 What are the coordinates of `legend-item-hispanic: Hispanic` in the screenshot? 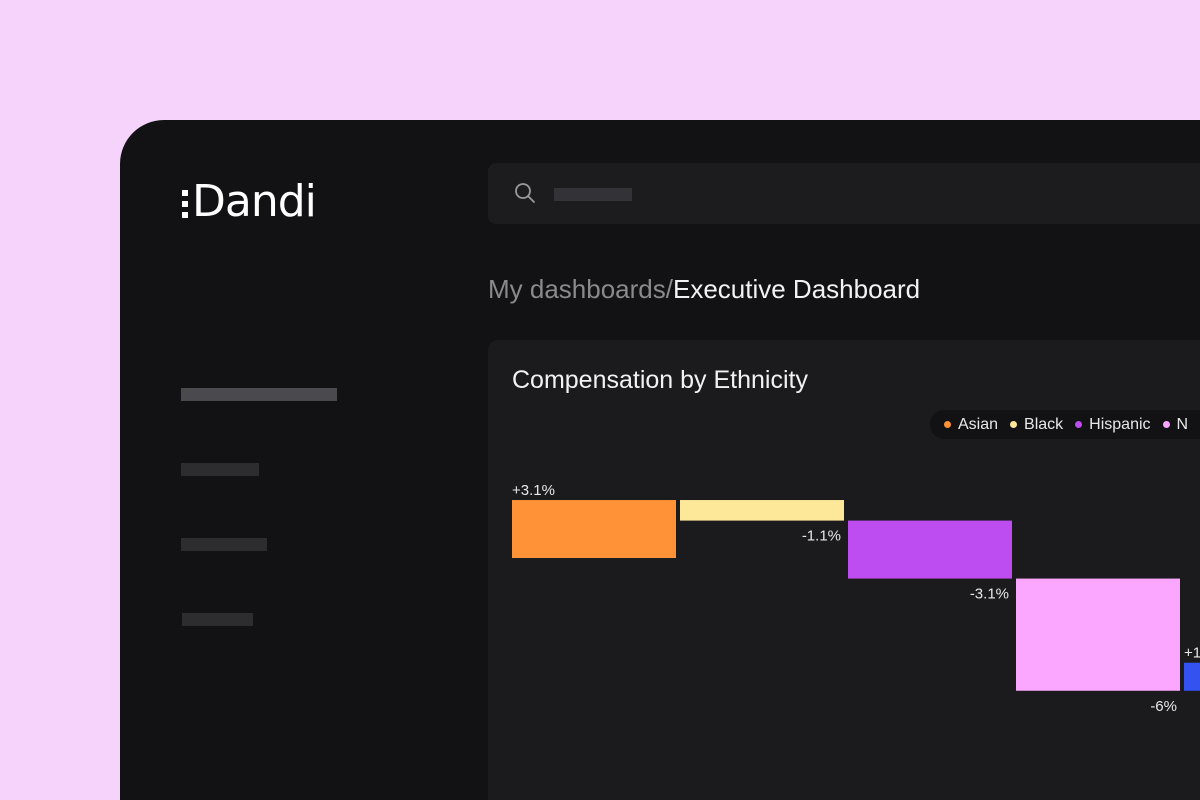 It's located at (1113, 424).